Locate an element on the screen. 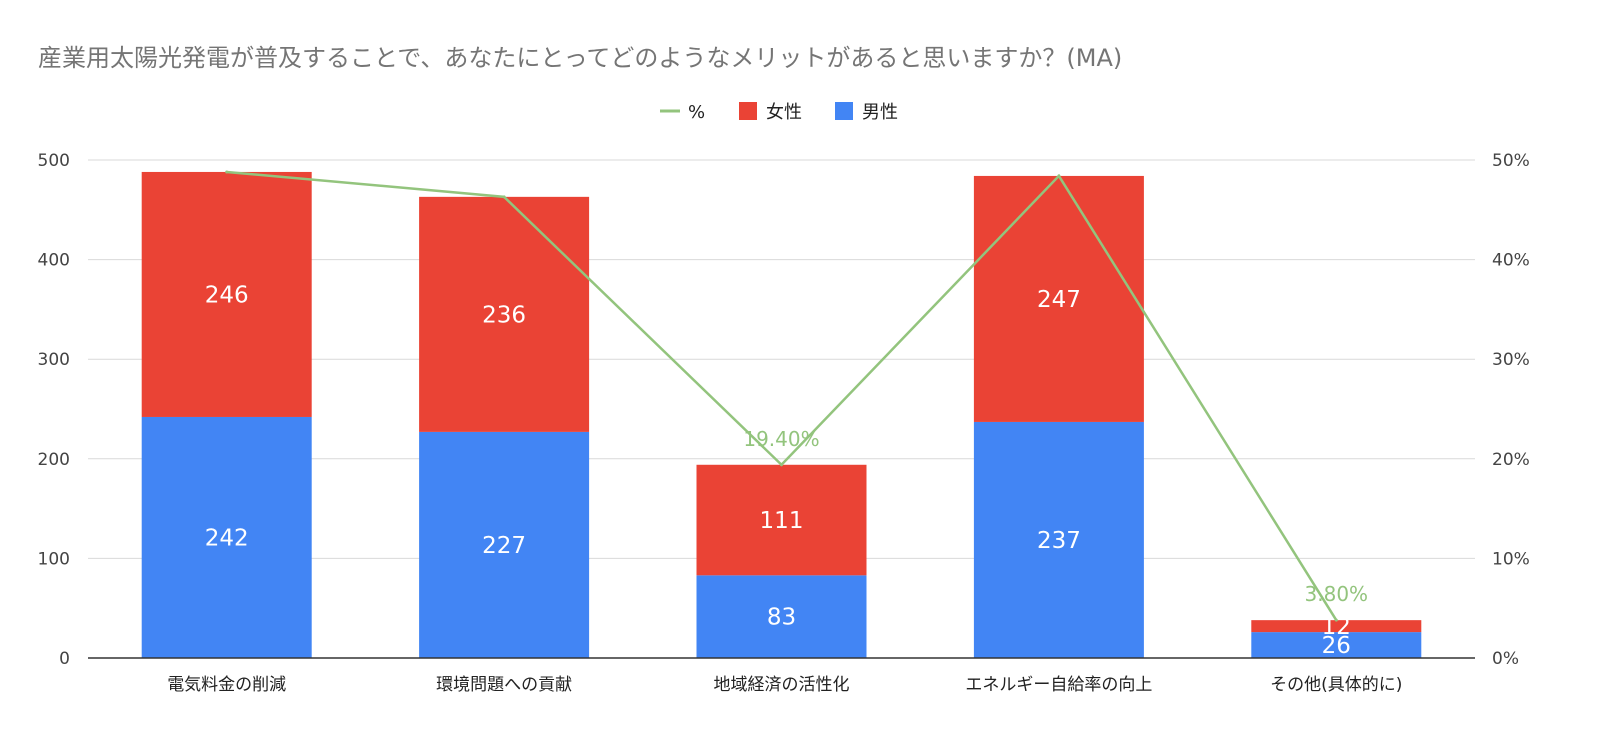 This screenshot has height=743, width=1600. y-left-tick-label: 200 is located at coordinates (54, 460).